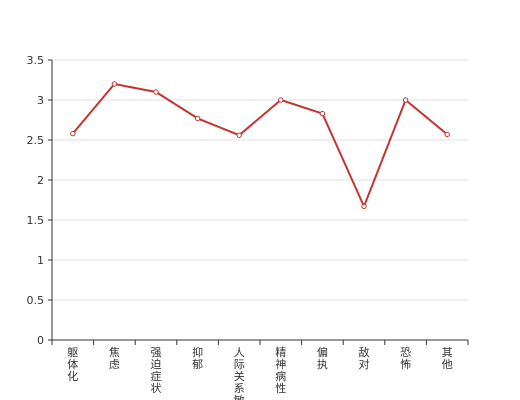 The height and width of the screenshot is (400, 520). Describe the element at coordinates (36, 220) in the screenshot. I see `y-tick-label: 1.5` at that location.